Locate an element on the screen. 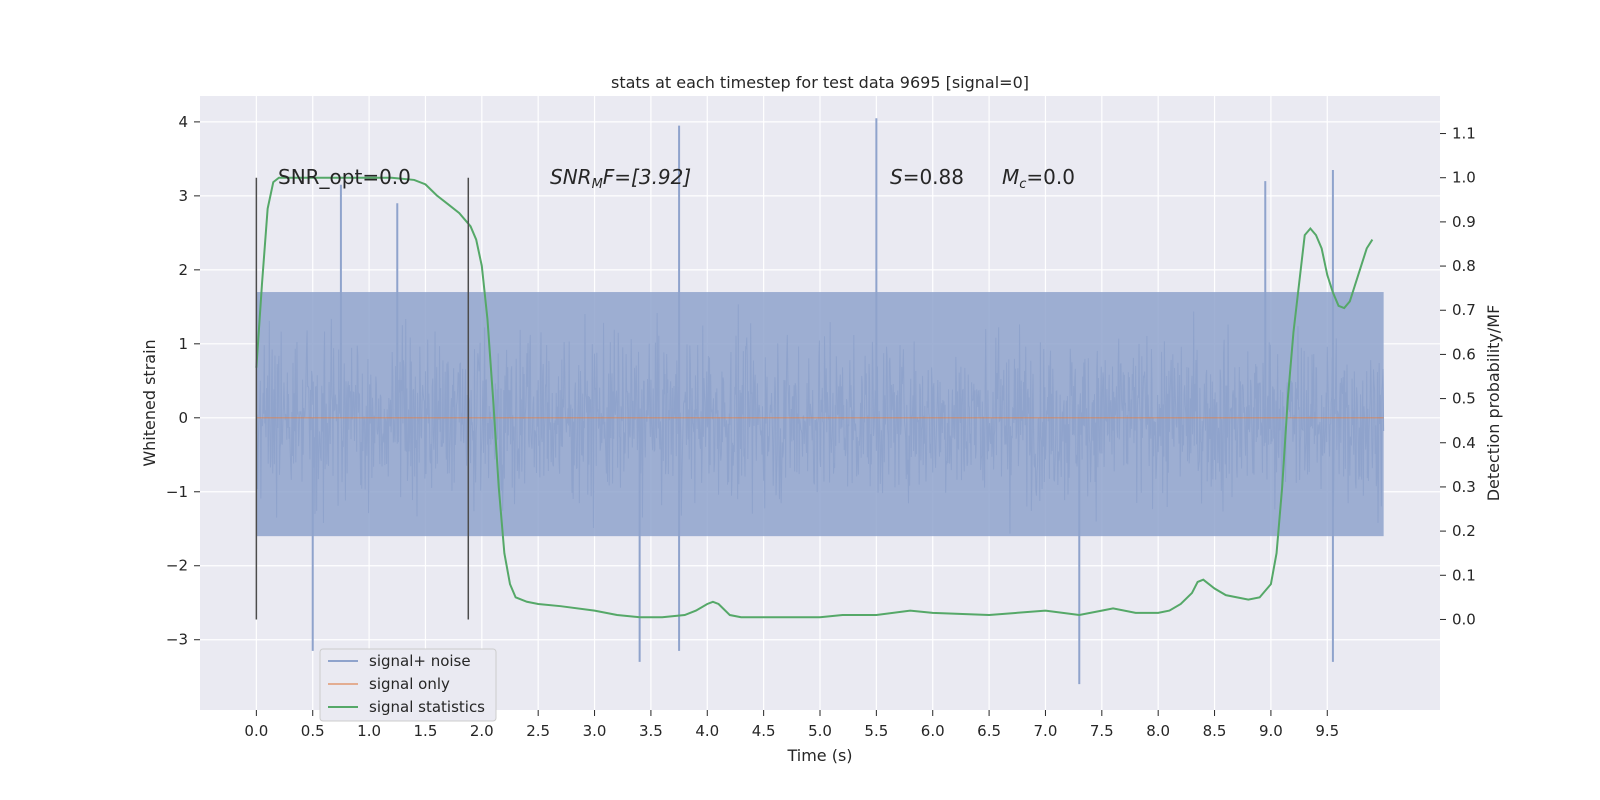  snr-mf-annotation: SNRMF=[3.92] is located at coordinates (620, 178).